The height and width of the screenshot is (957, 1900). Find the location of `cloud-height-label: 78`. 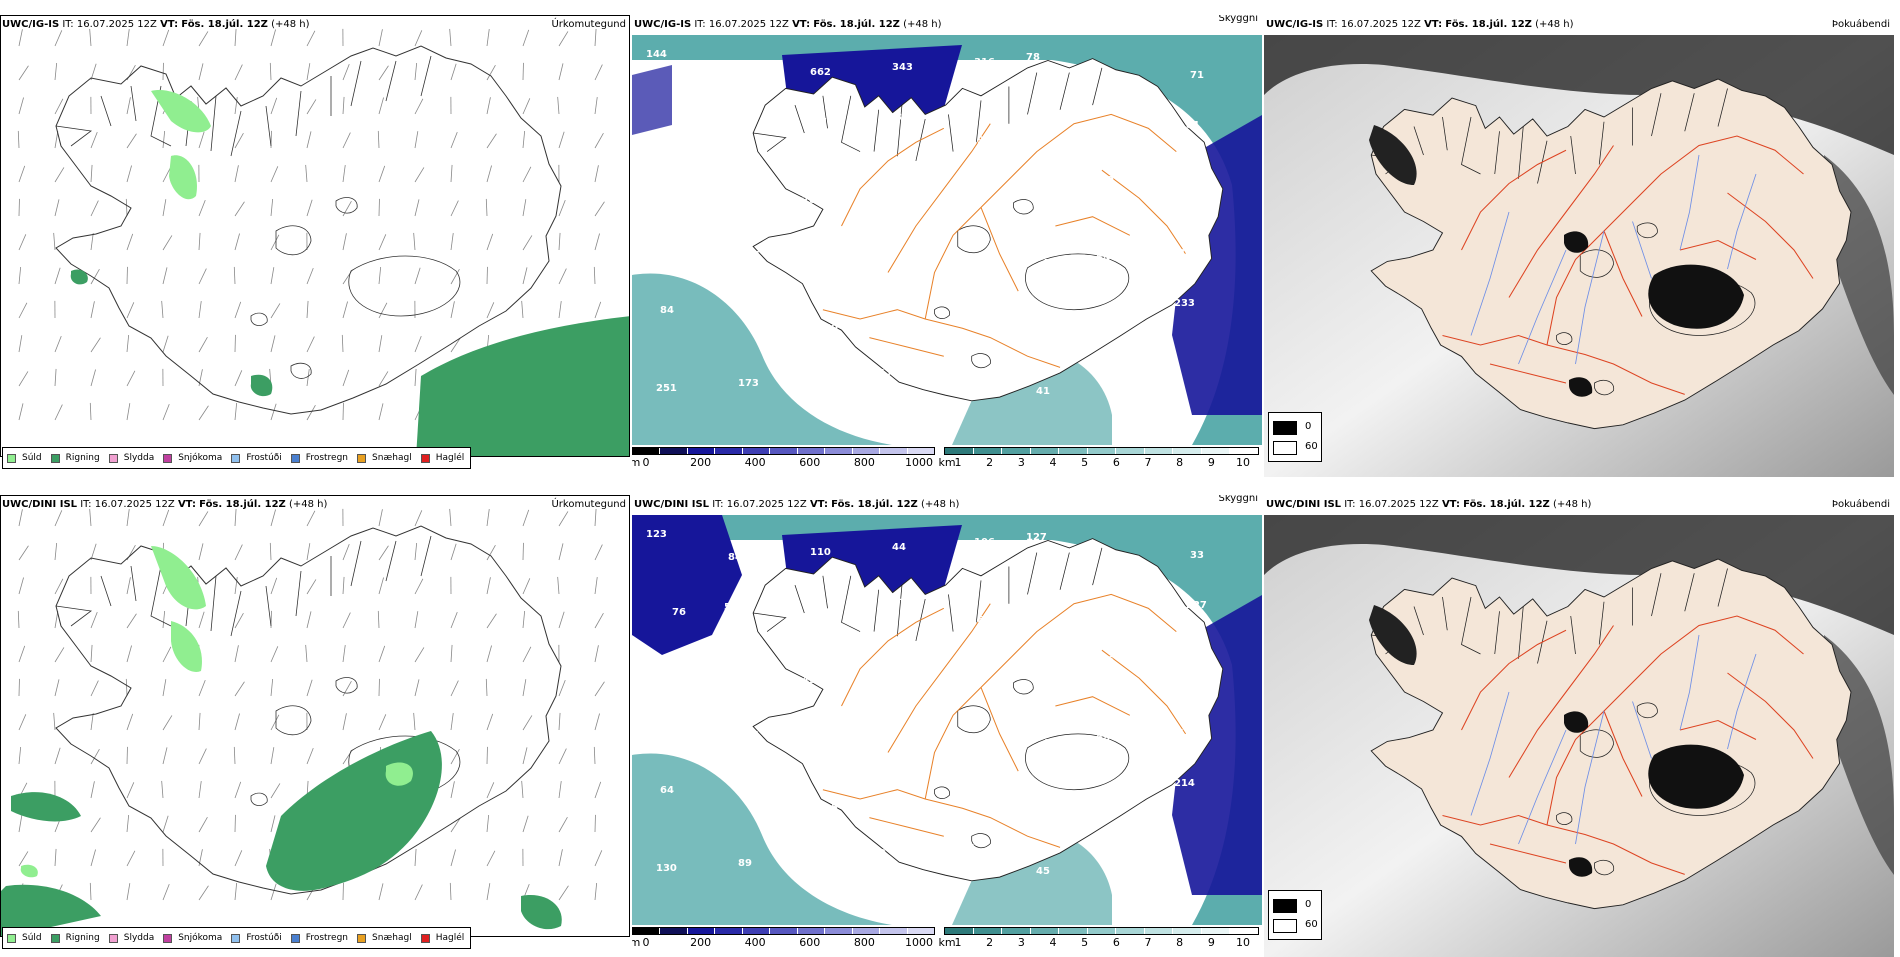

cloud-height-label: 78 is located at coordinates (1033, 57).